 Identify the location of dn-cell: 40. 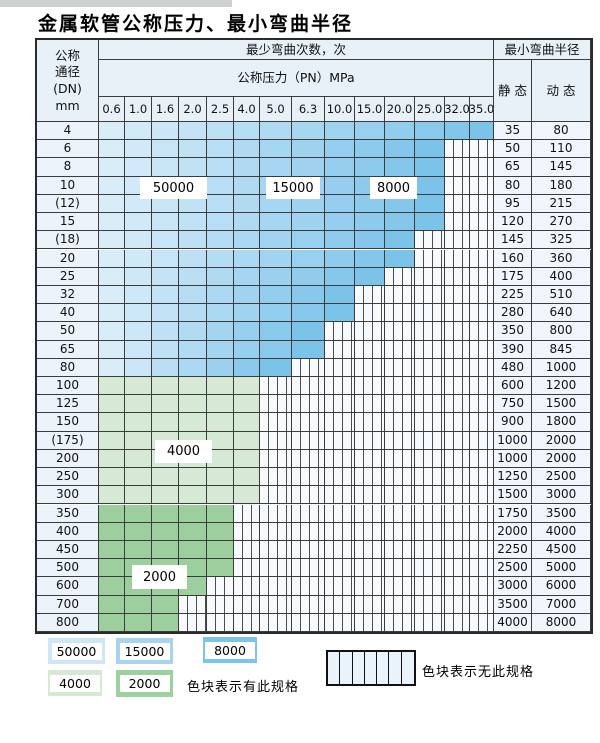
(68, 313).